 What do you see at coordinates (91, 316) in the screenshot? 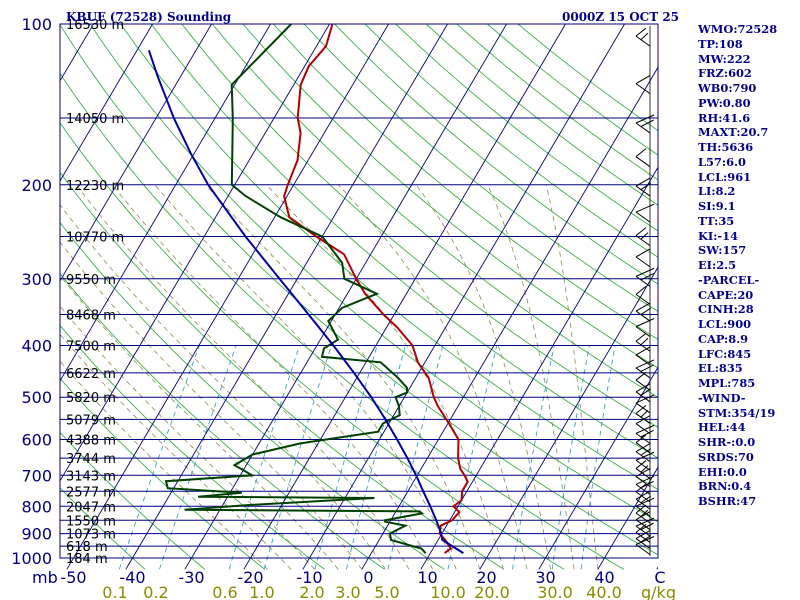
I see `height-label: 8468 m` at bounding box center [91, 316].